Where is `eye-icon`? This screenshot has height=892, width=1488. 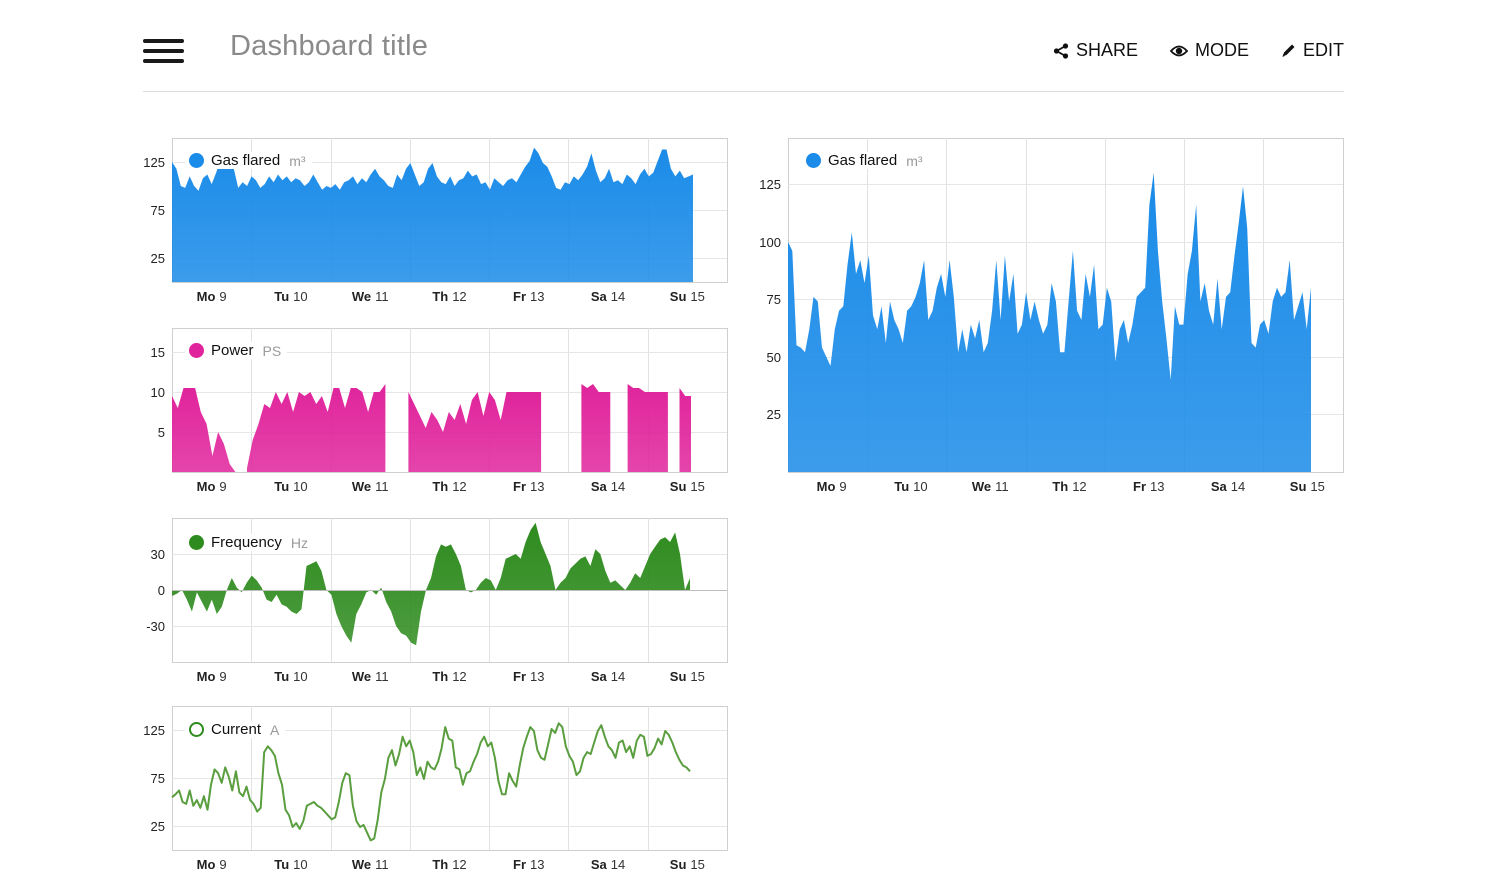
eye-icon is located at coordinates (1178, 50).